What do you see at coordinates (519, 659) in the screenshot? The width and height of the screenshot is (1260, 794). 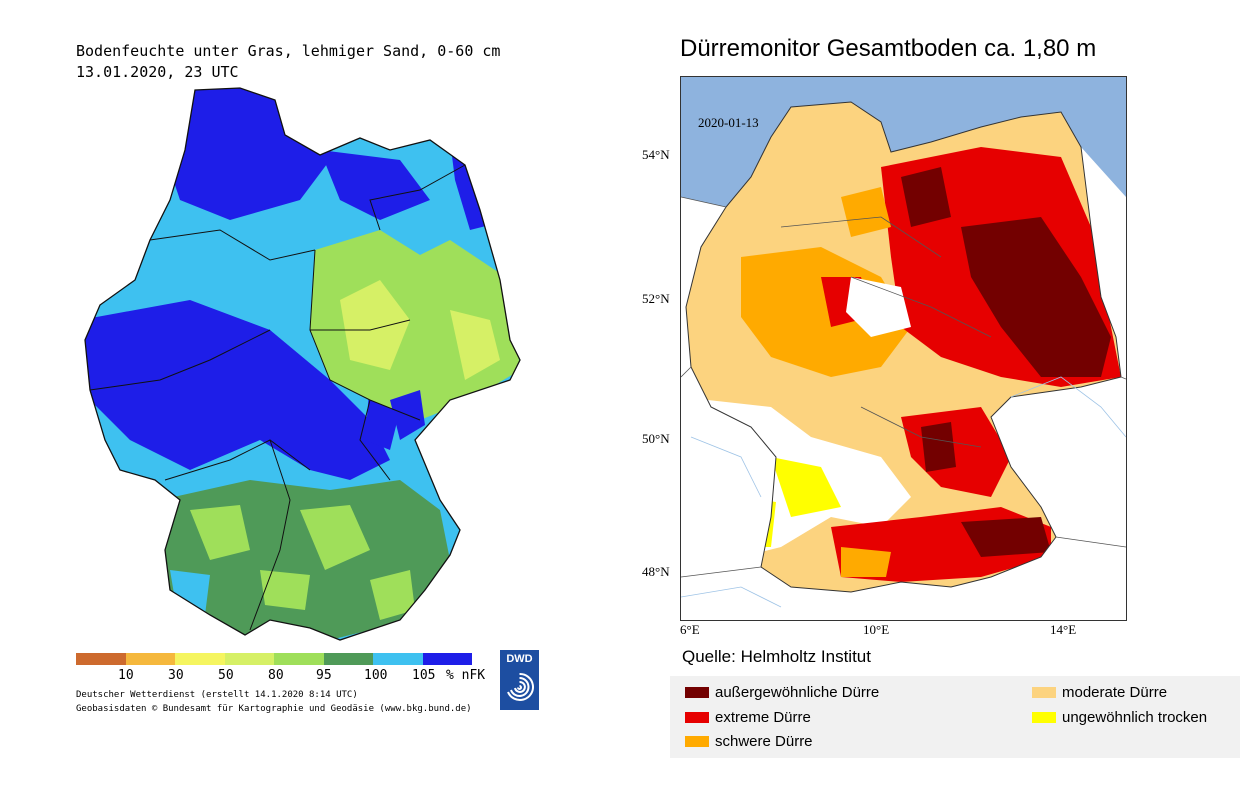 I see `dwd-logo-text: DWD` at bounding box center [519, 659].